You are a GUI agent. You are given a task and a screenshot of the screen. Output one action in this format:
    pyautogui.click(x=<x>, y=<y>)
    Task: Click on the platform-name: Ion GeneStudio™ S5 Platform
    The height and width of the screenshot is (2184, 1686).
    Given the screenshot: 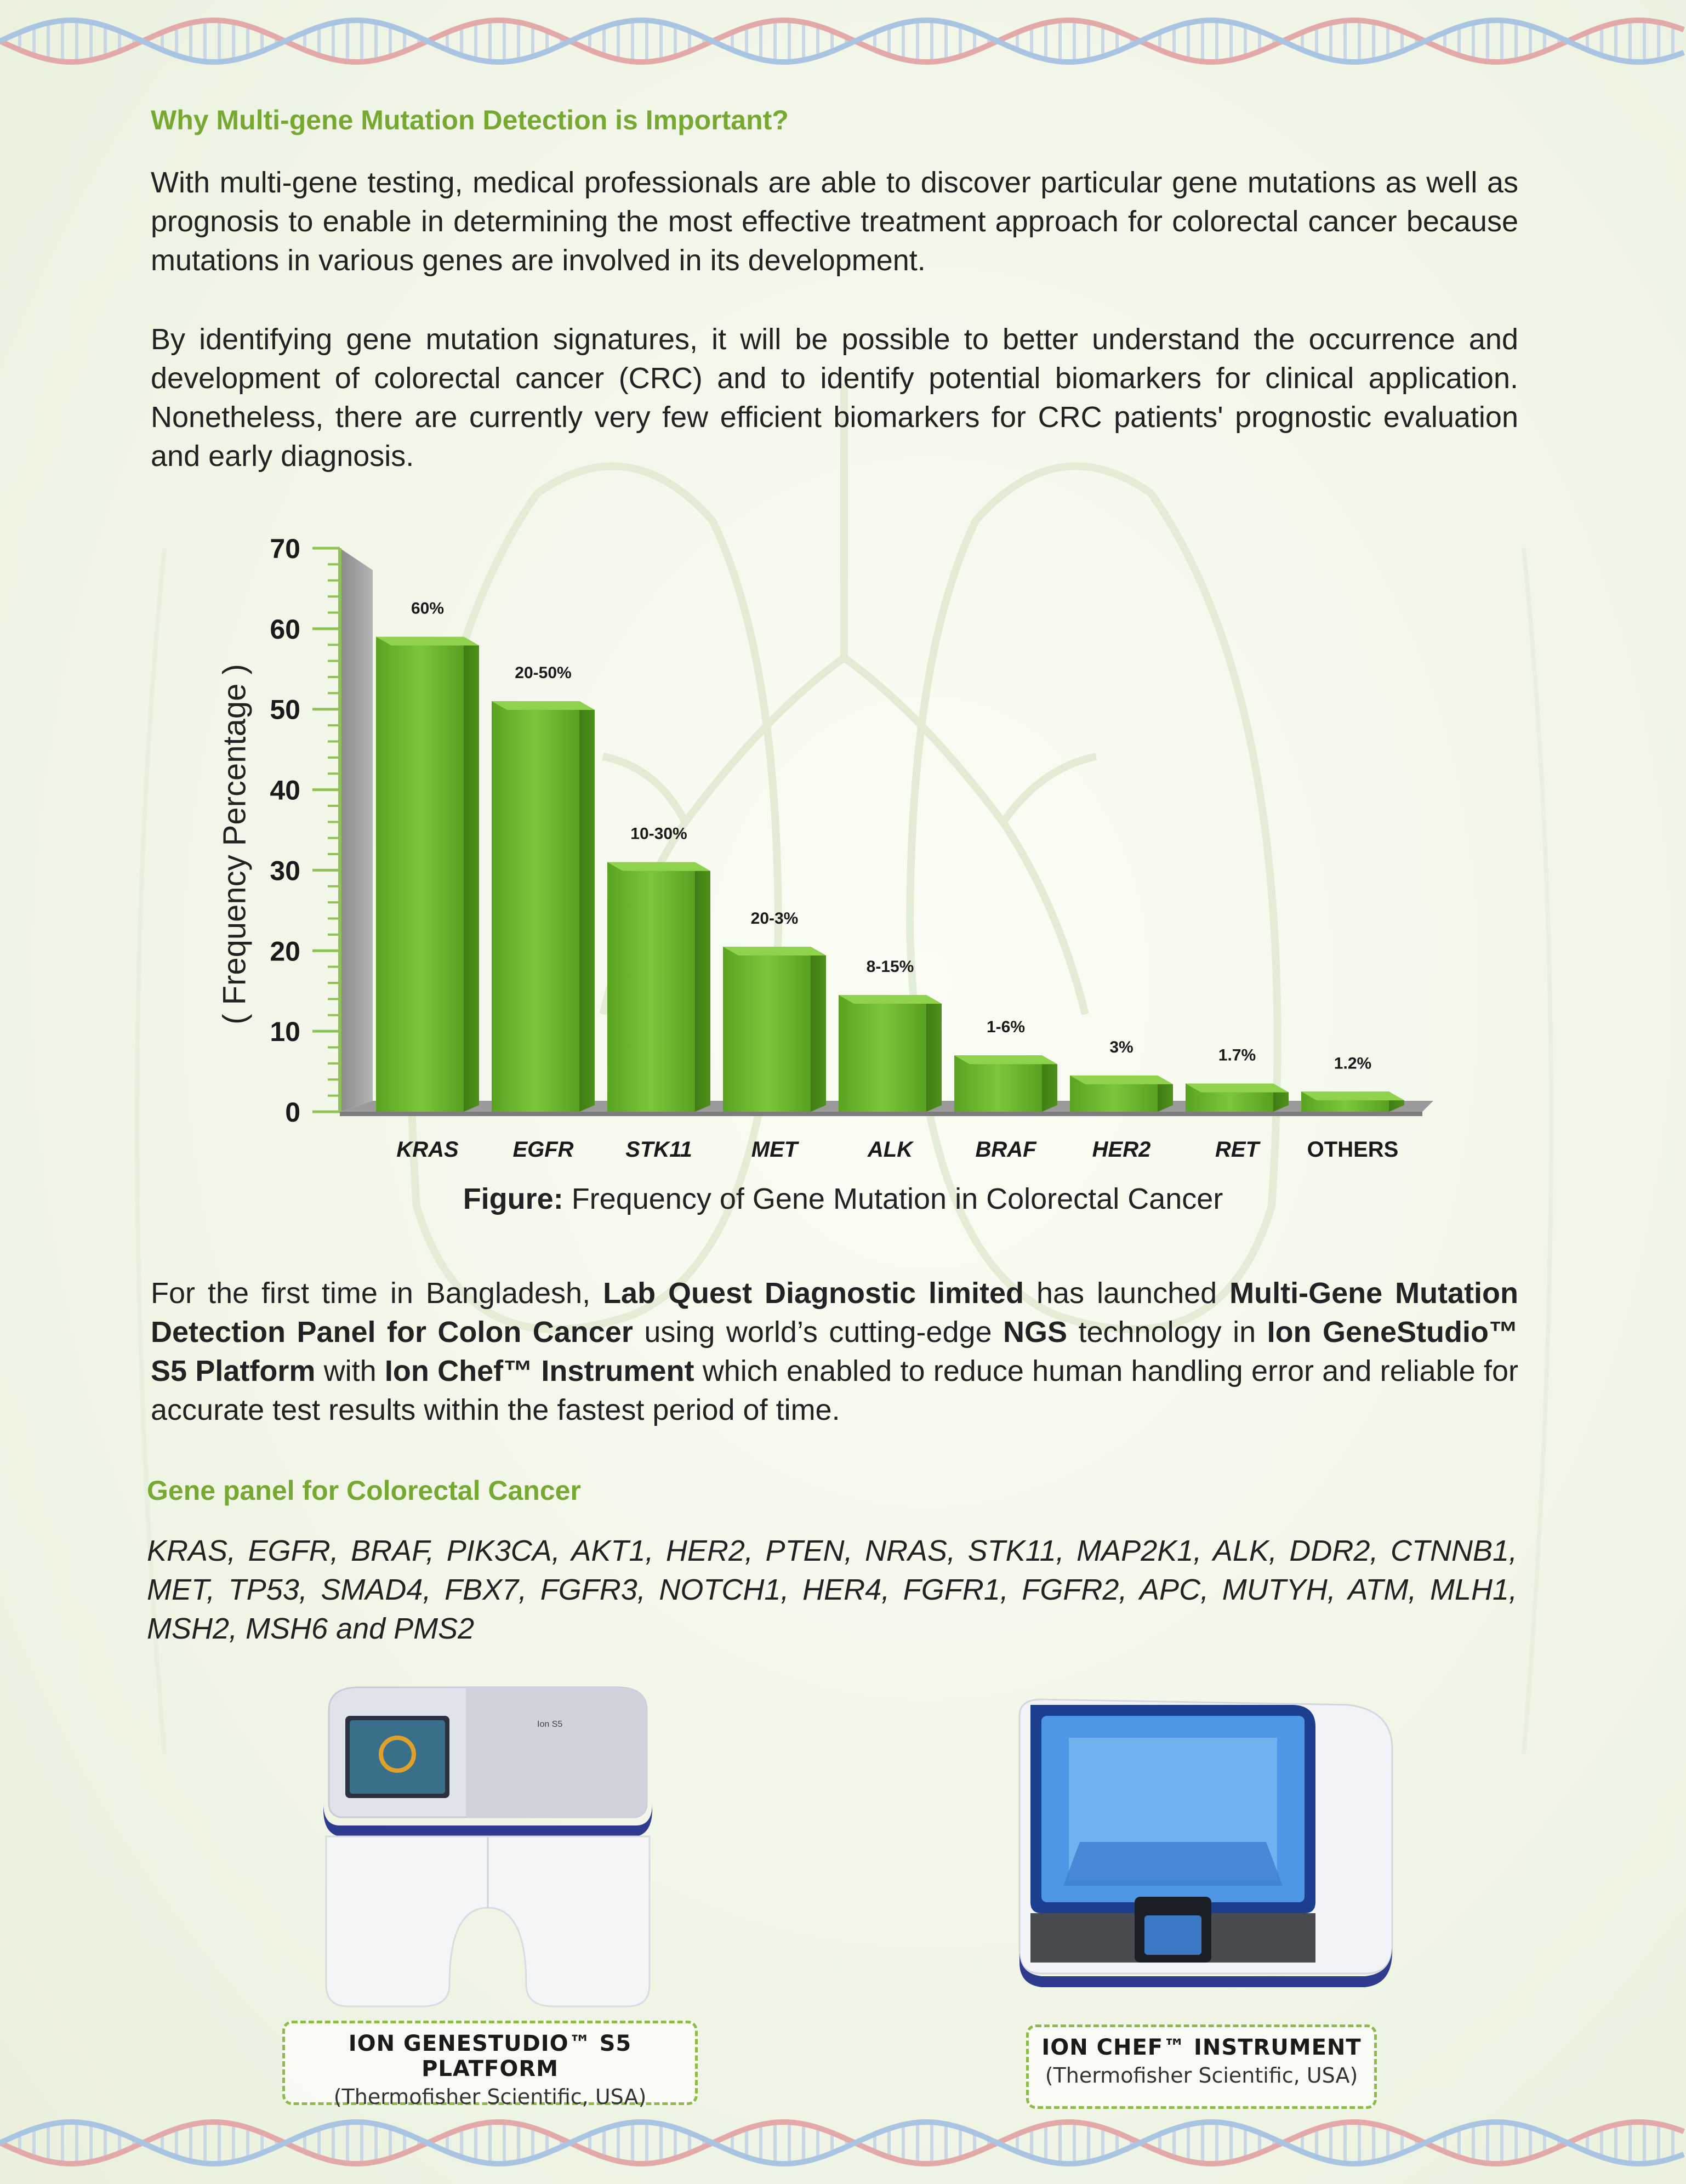 What is the action you would take?
    pyautogui.click(x=834, y=1352)
    